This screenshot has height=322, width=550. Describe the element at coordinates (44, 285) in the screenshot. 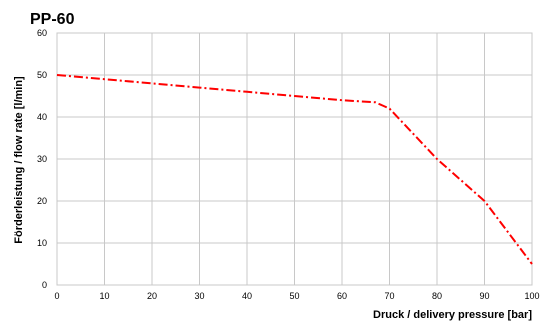

I see `y-tick-label: 0` at that location.